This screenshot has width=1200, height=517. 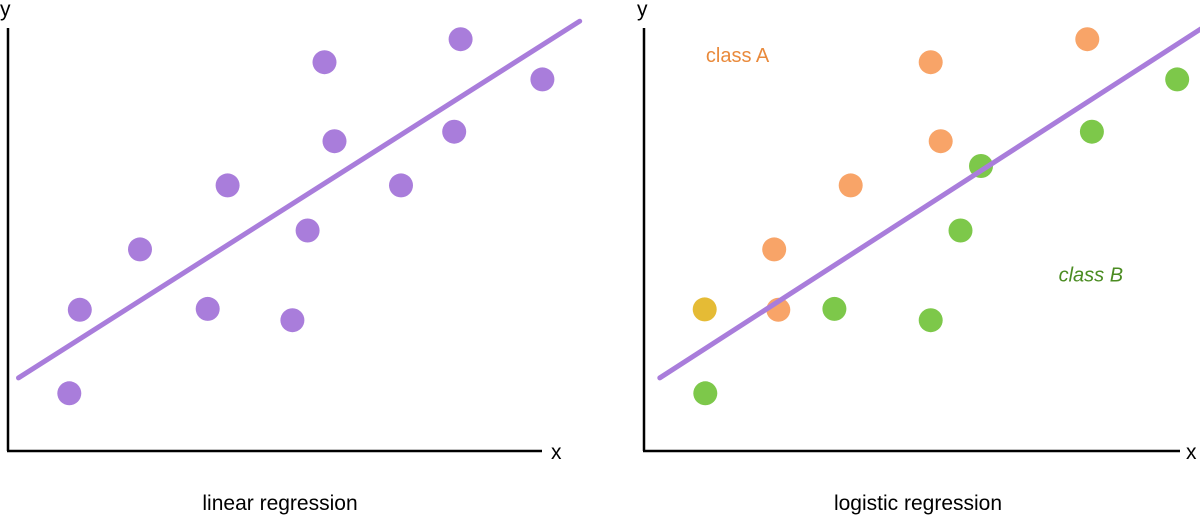 What do you see at coordinates (279, 503) in the screenshot?
I see `chart-caption: linear regression` at bounding box center [279, 503].